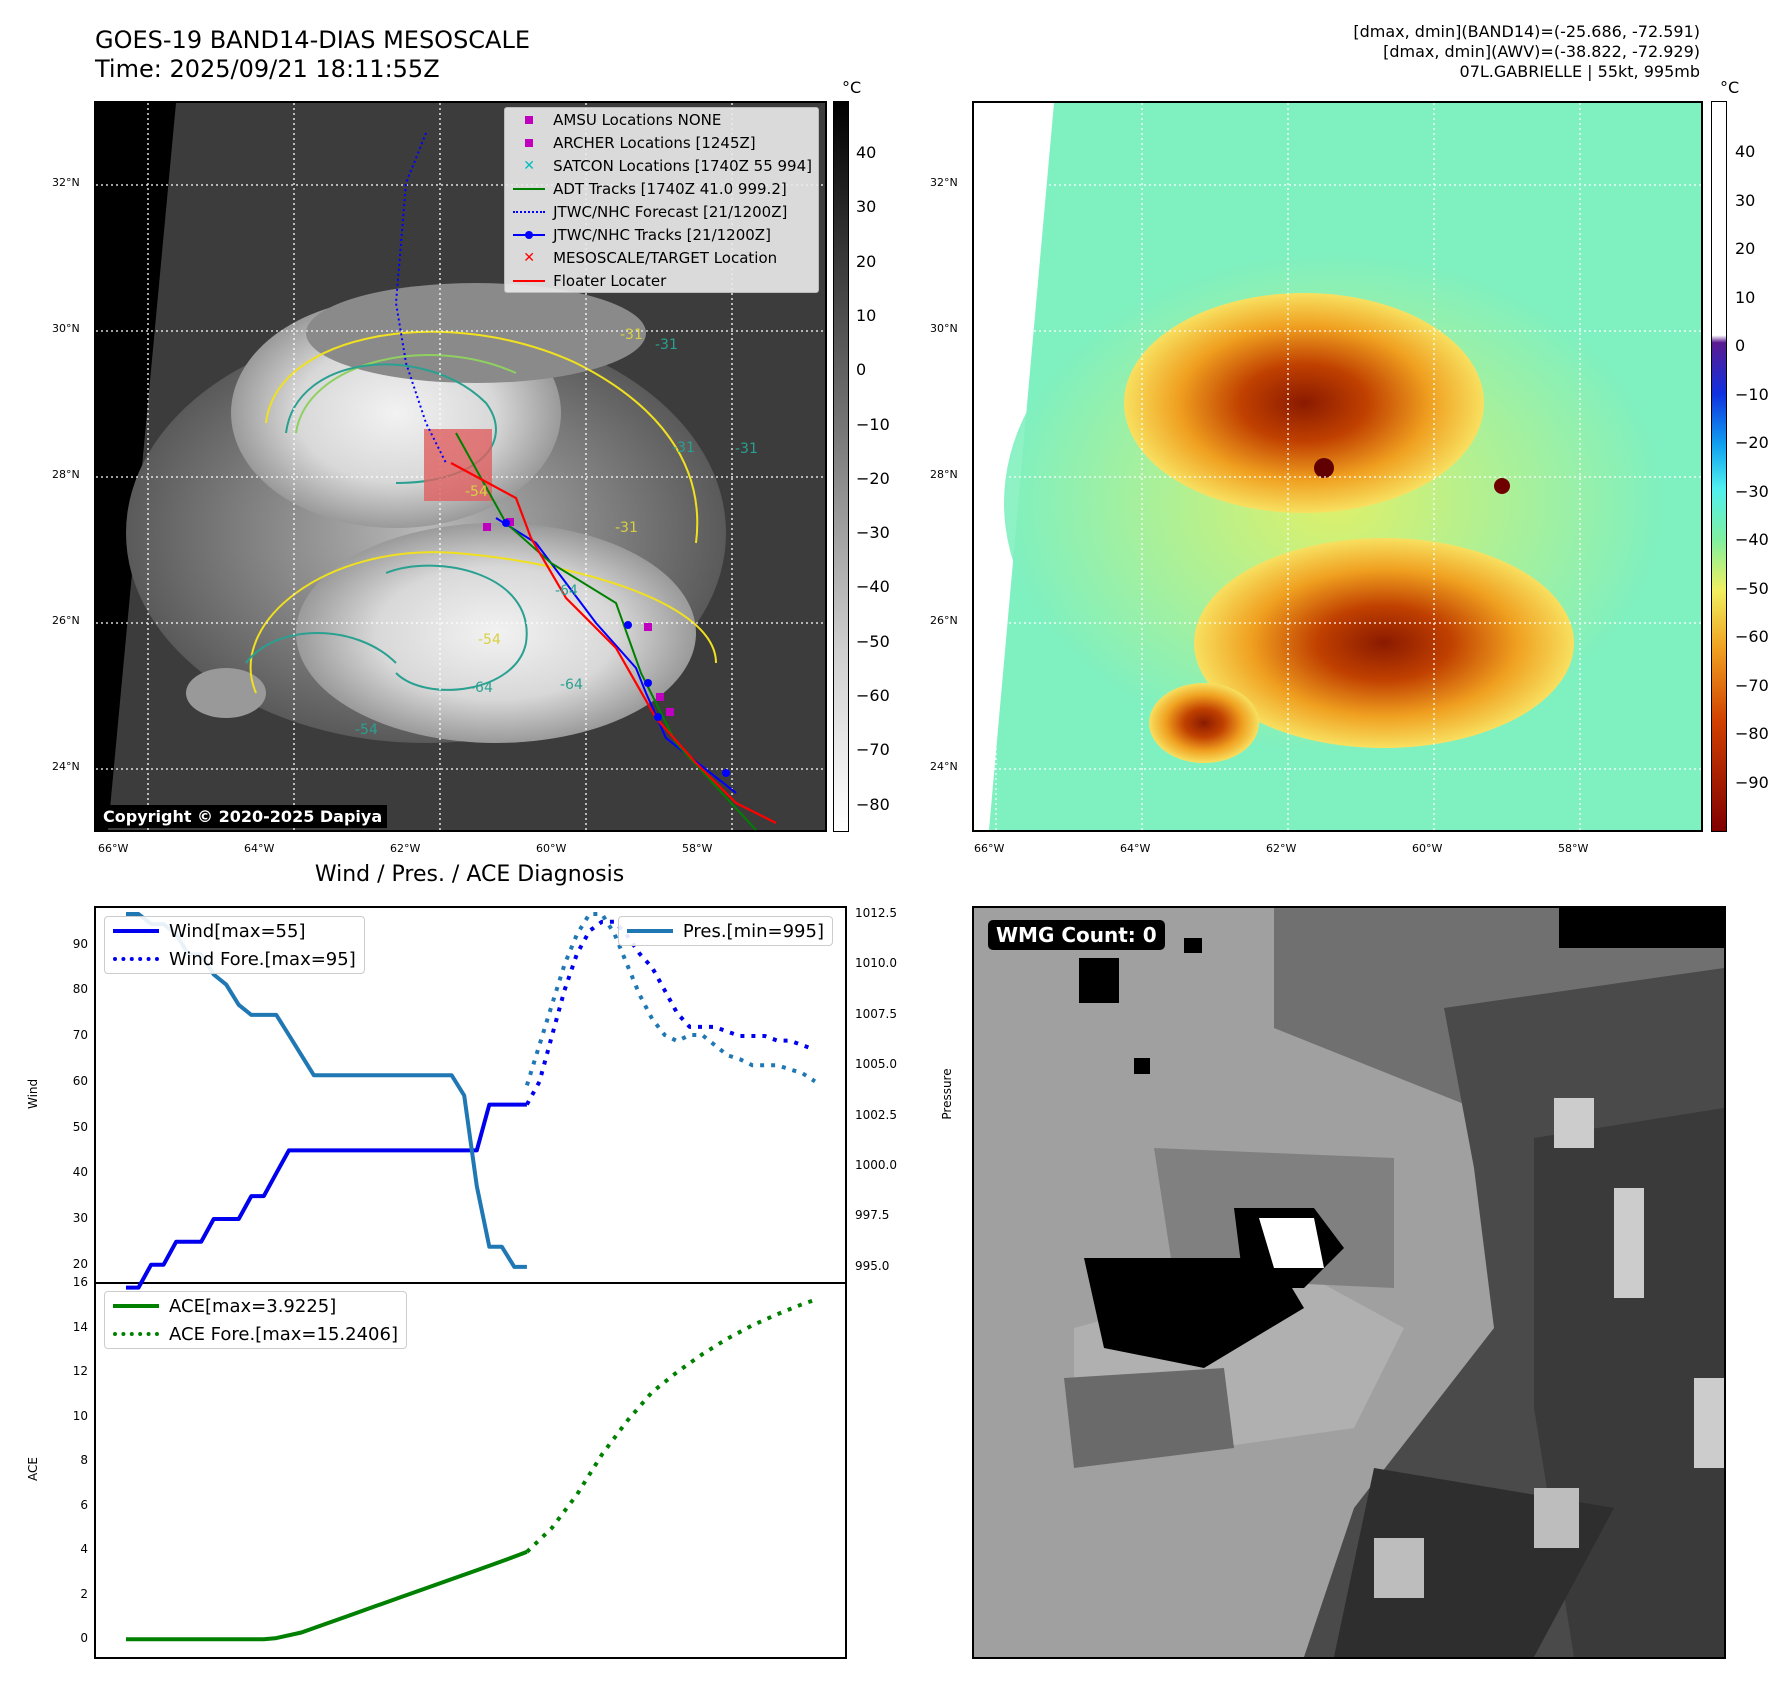 The width and height of the screenshot is (1788, 1690). I want to click on lon-label-right: 60°W, so click(1427, 848).